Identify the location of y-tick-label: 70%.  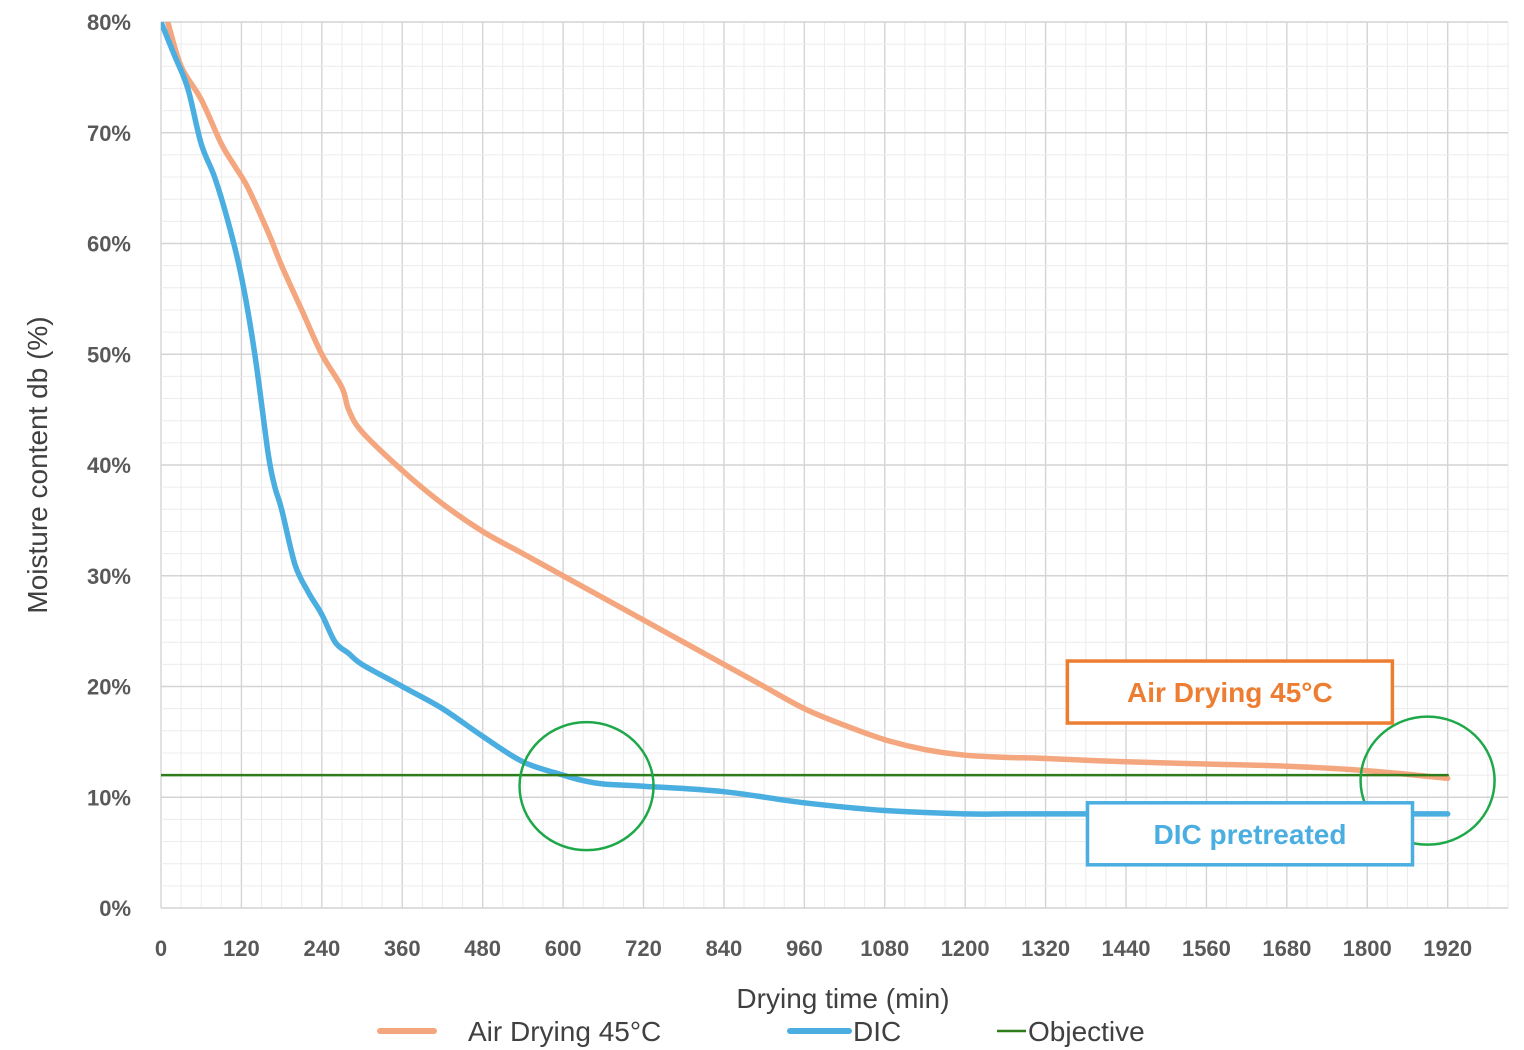
(109, 133).